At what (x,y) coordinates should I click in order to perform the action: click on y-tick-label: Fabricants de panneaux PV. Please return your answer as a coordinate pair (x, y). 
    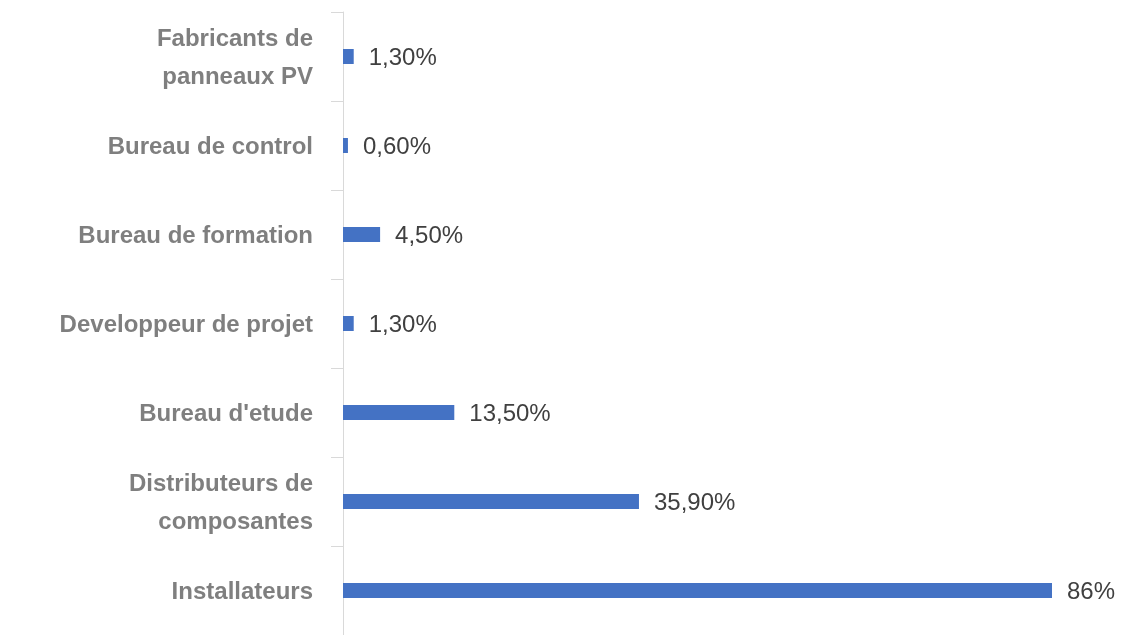
    Looking at the image, I should click on (234, 56).